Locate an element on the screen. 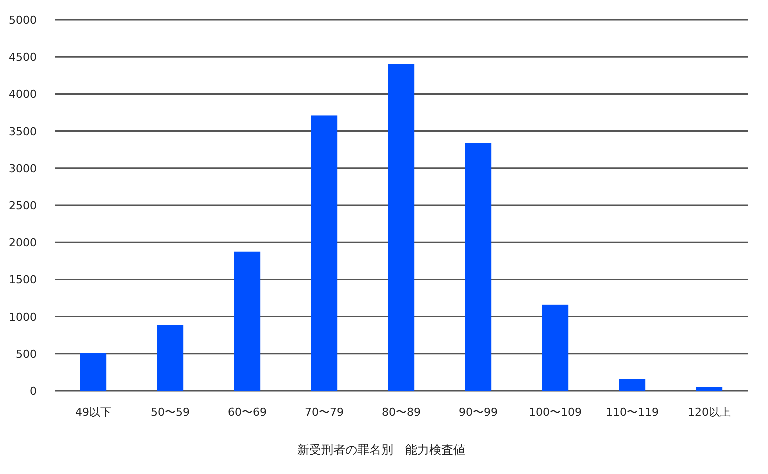 The image size is (768, 474). y-tick-label: 2000 is located at coordinates (23, 243).